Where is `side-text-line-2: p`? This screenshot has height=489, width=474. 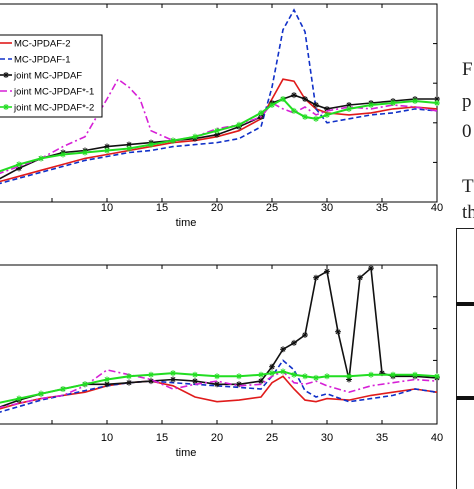 side-text-line-2: p is located at coordinates (467, 101).